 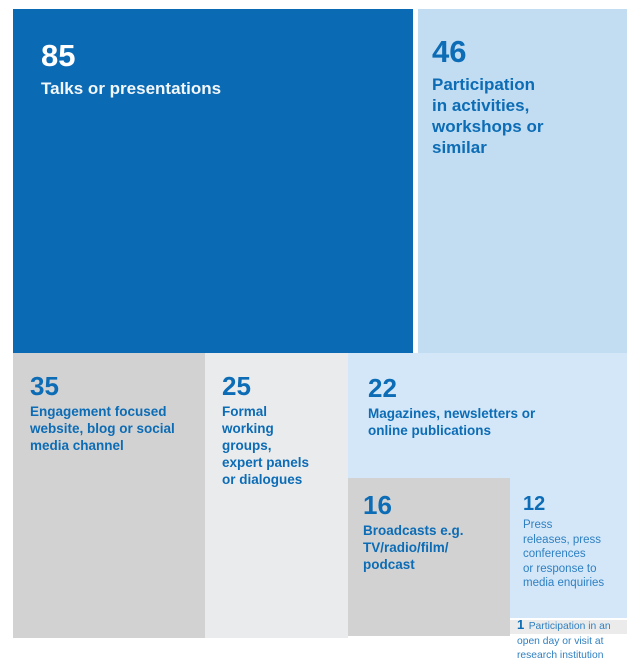 What do you see at coordinates (521, 624) in the screenshot?
I see `tile-value: 1` at bounding box center [521, 624].